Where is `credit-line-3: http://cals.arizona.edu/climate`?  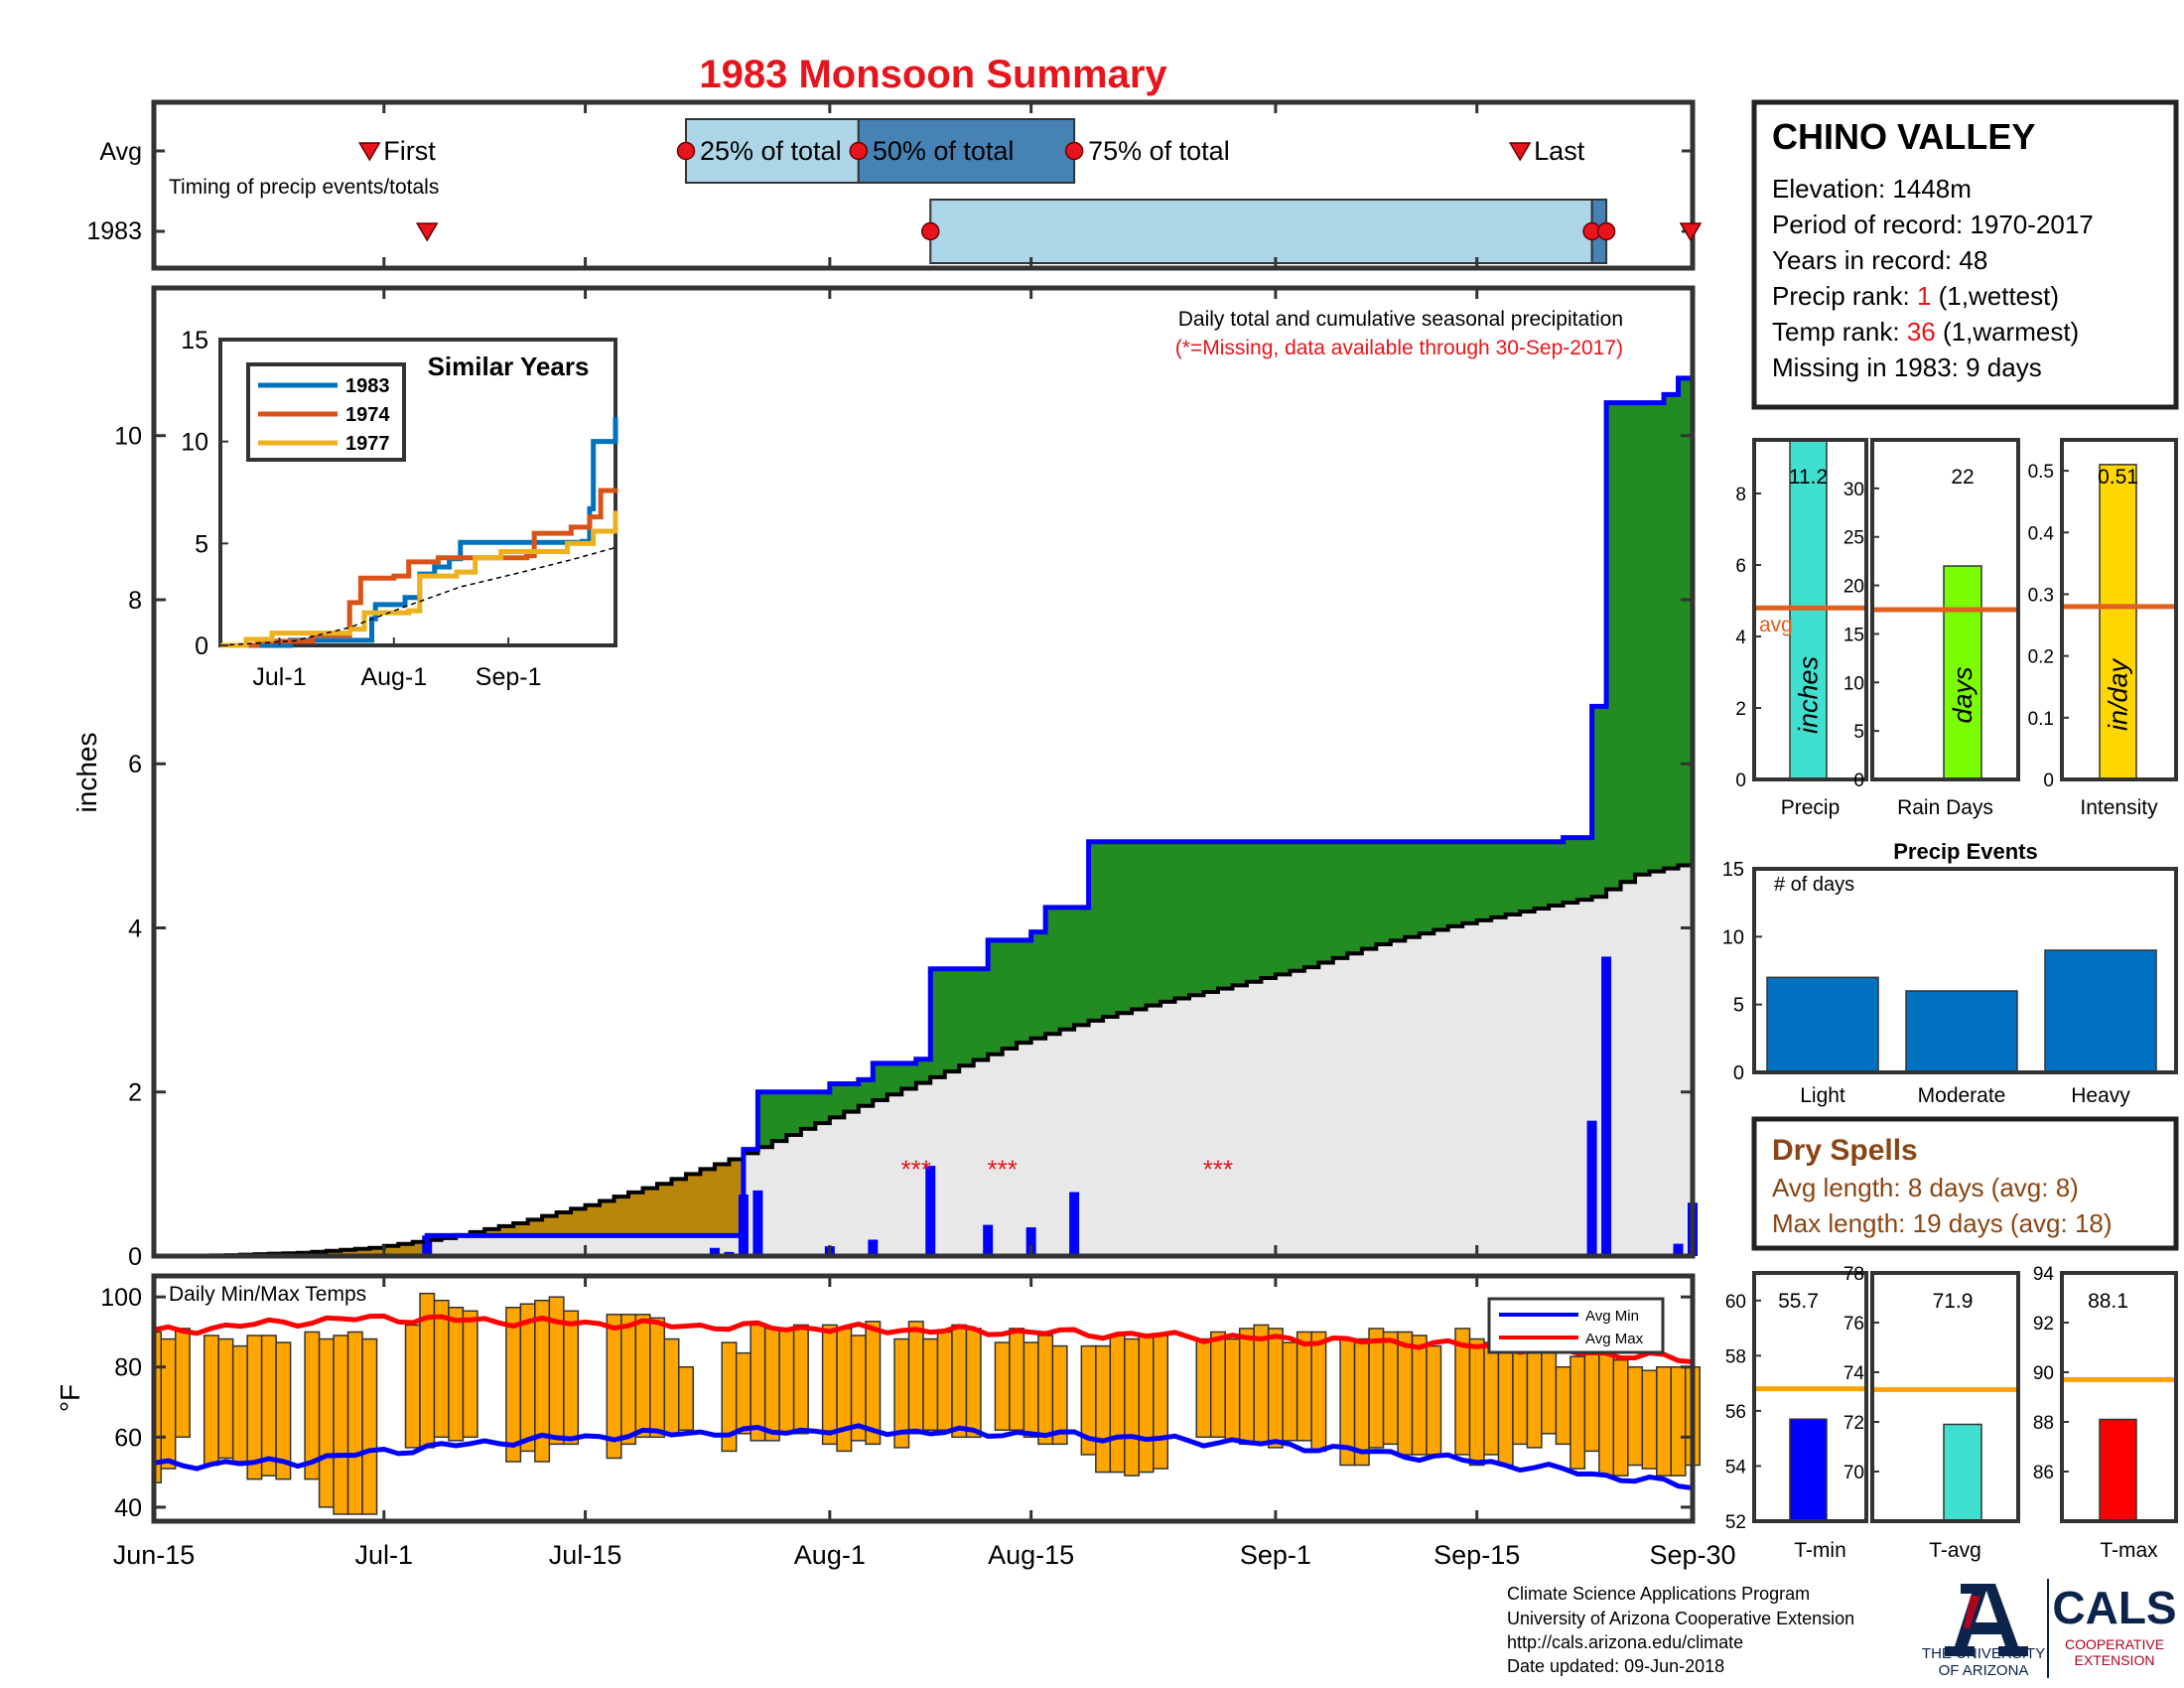
credit-line-3: http://cals.arizona.edu/climate is located at coordinates (1625, 1642).